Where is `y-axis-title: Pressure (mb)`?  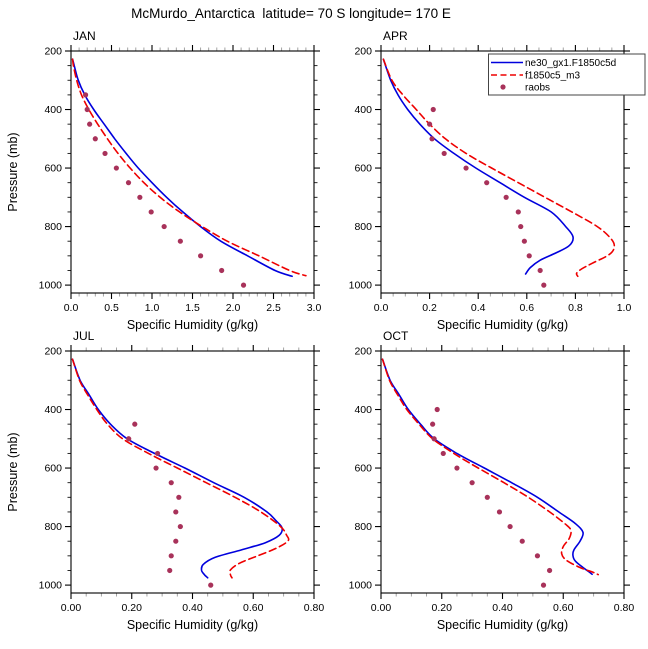
y-axis-title: Pressure (mb) is located at coordinates (13, 171).